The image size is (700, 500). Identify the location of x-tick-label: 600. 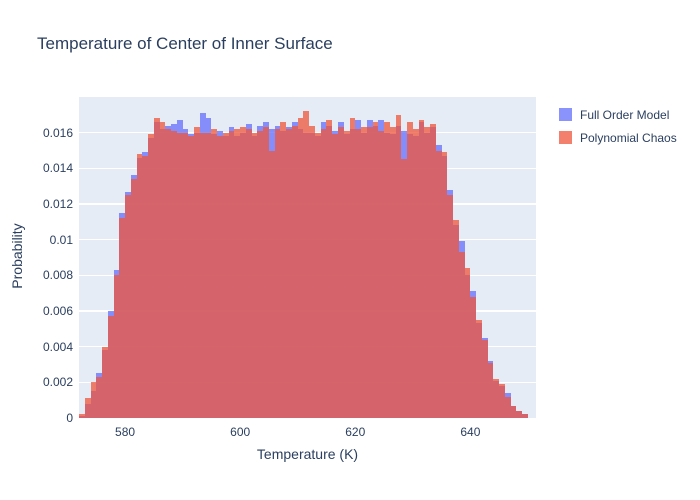
(240, 432).